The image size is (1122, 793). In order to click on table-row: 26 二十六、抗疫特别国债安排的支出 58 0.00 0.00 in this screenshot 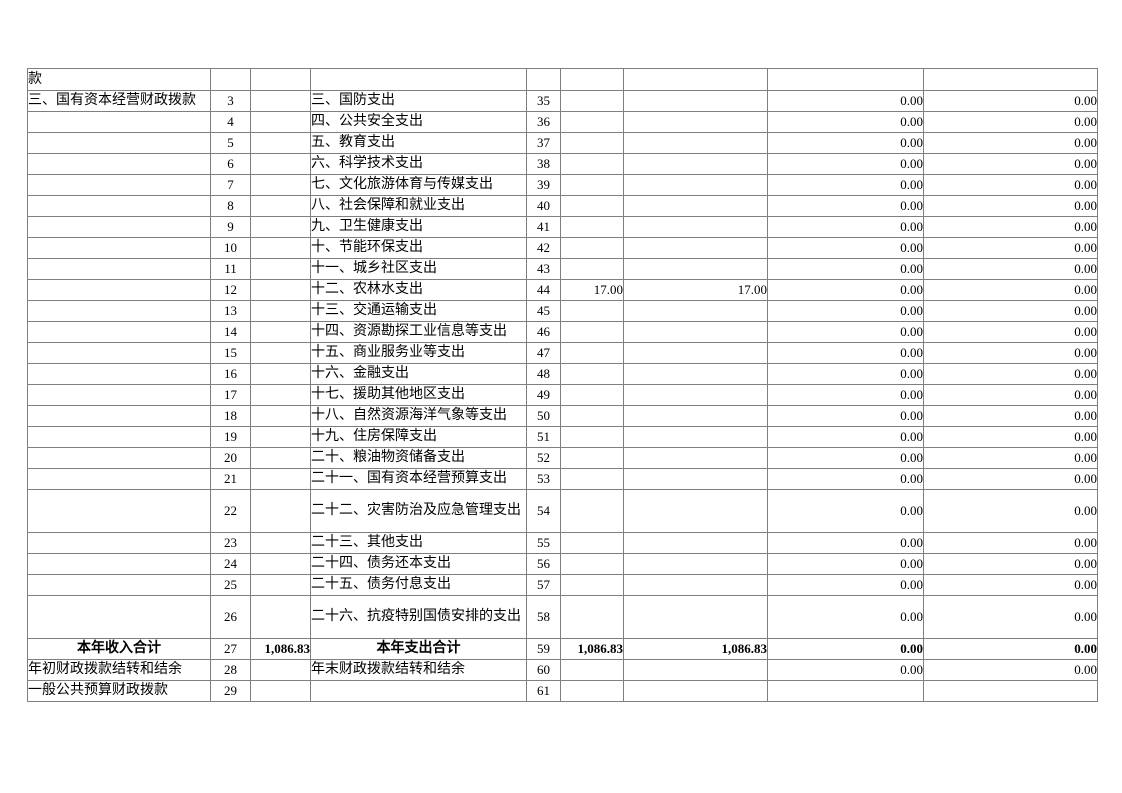, I will do `click(562, 617)`.